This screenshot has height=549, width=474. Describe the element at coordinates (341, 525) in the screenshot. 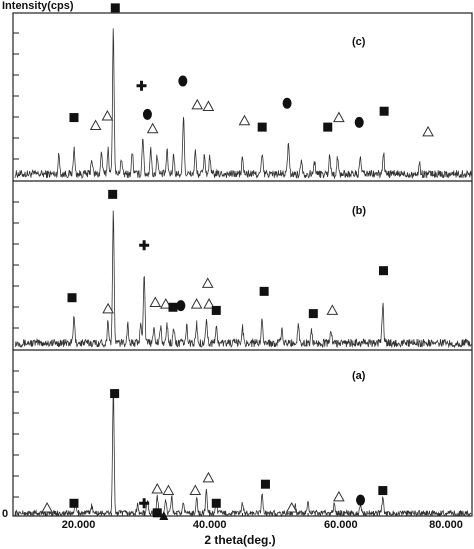

I see `x-tick-label: 60.000` at that location.